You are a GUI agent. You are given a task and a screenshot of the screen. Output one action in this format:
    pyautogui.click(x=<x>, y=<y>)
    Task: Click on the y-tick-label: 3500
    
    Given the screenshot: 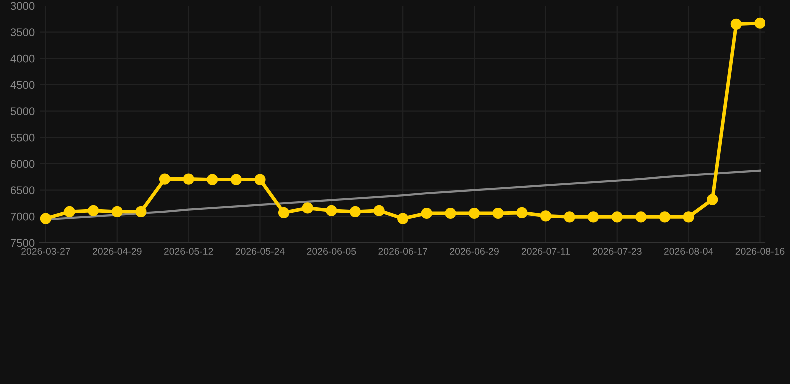 What is the action you would take?
    pyautogui.click(x=22, y=32)
    